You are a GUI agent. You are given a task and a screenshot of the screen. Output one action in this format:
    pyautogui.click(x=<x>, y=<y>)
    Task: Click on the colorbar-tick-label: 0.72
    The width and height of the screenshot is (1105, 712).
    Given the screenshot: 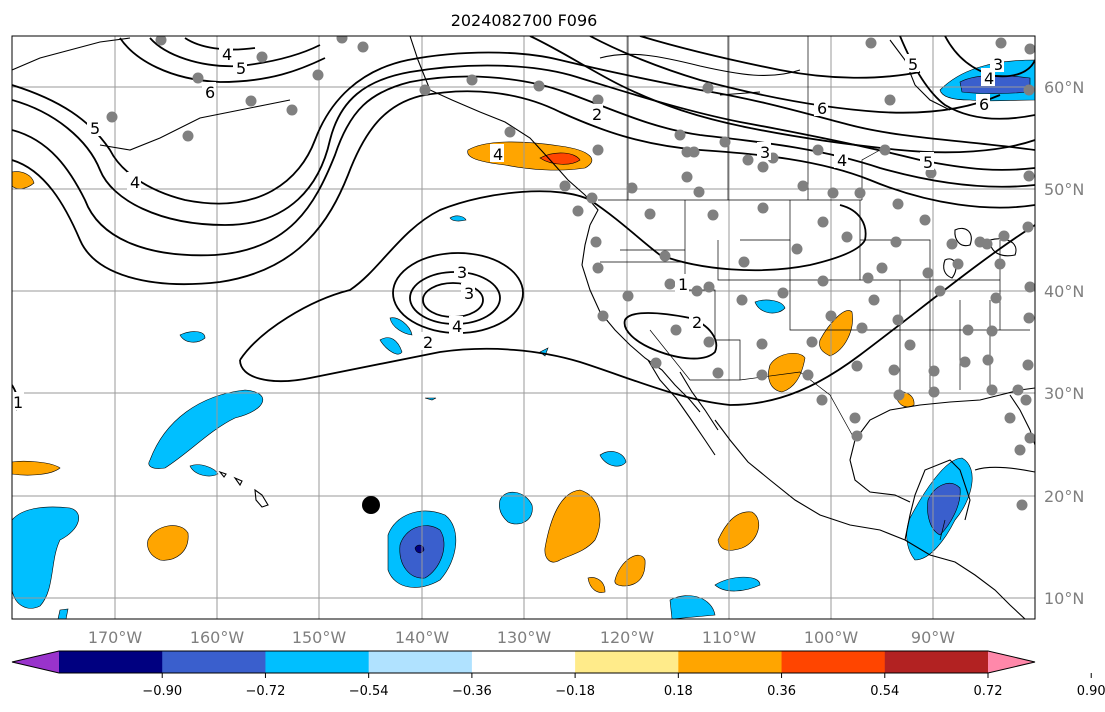 What is the action you would take?
    pyautogui.click(x=988, y=691)
    